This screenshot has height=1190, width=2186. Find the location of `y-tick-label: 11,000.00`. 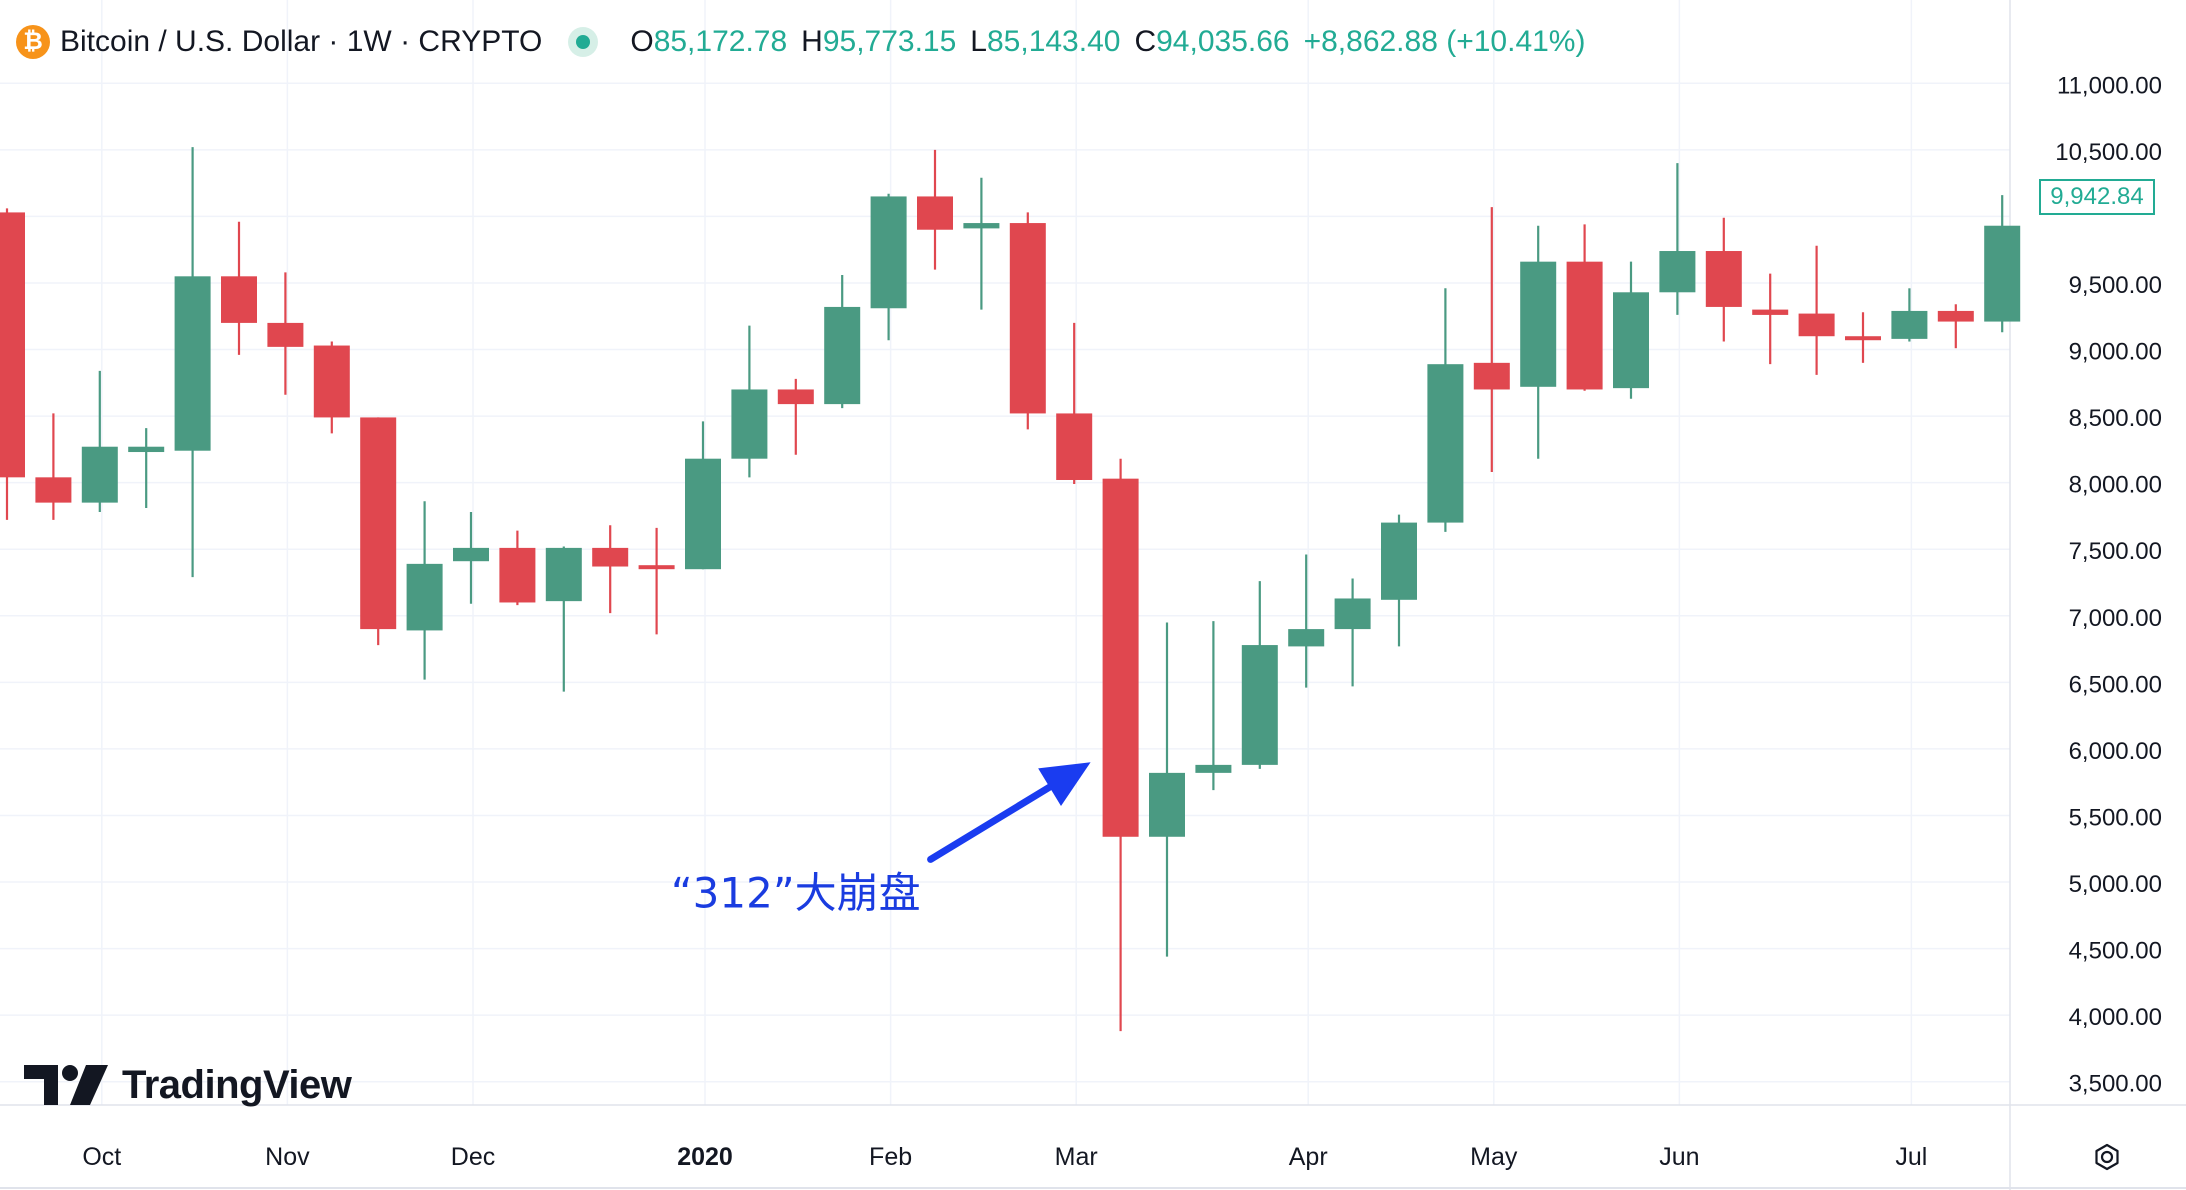

y-tick-label: 11,000.00 is located at coordinates (2109, 85).